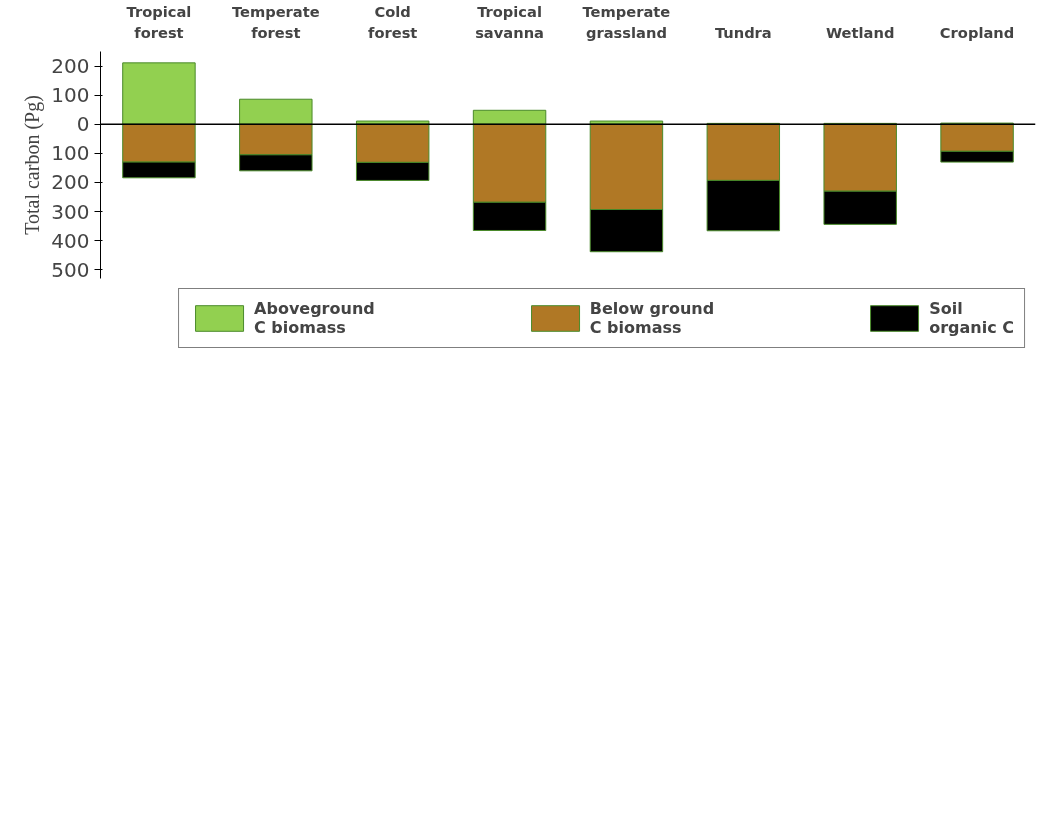  What do you see at coordinates (83, 124) in the screenshot?
I see `y-tick-label: 0` at bounding box center [83, 124].